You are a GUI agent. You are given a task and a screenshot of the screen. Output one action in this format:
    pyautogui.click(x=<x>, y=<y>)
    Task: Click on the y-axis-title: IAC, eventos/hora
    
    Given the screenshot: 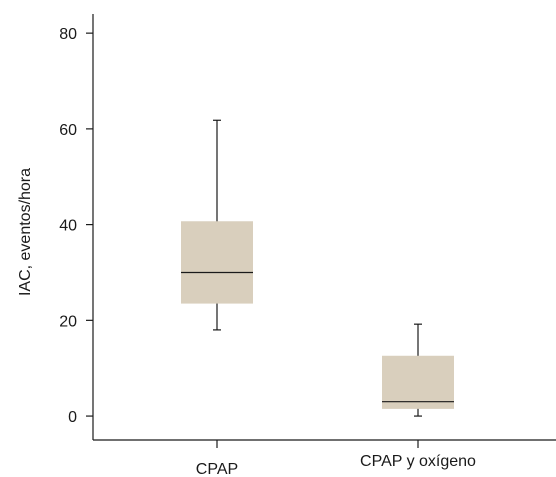 What is the action you would take?
    pyautogui.click(x=25, y=232)
    